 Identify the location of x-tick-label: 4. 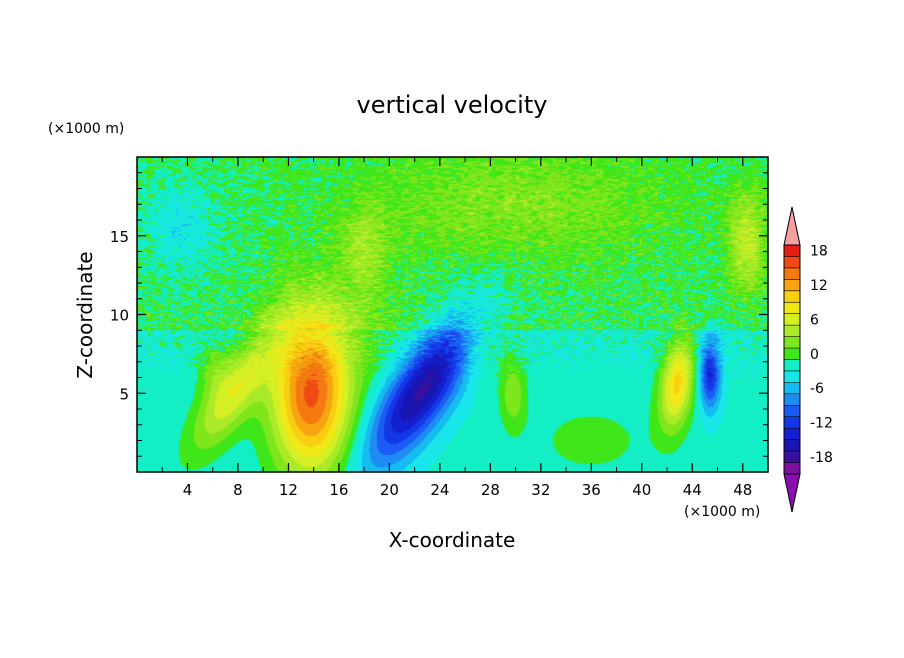
(188, 490).